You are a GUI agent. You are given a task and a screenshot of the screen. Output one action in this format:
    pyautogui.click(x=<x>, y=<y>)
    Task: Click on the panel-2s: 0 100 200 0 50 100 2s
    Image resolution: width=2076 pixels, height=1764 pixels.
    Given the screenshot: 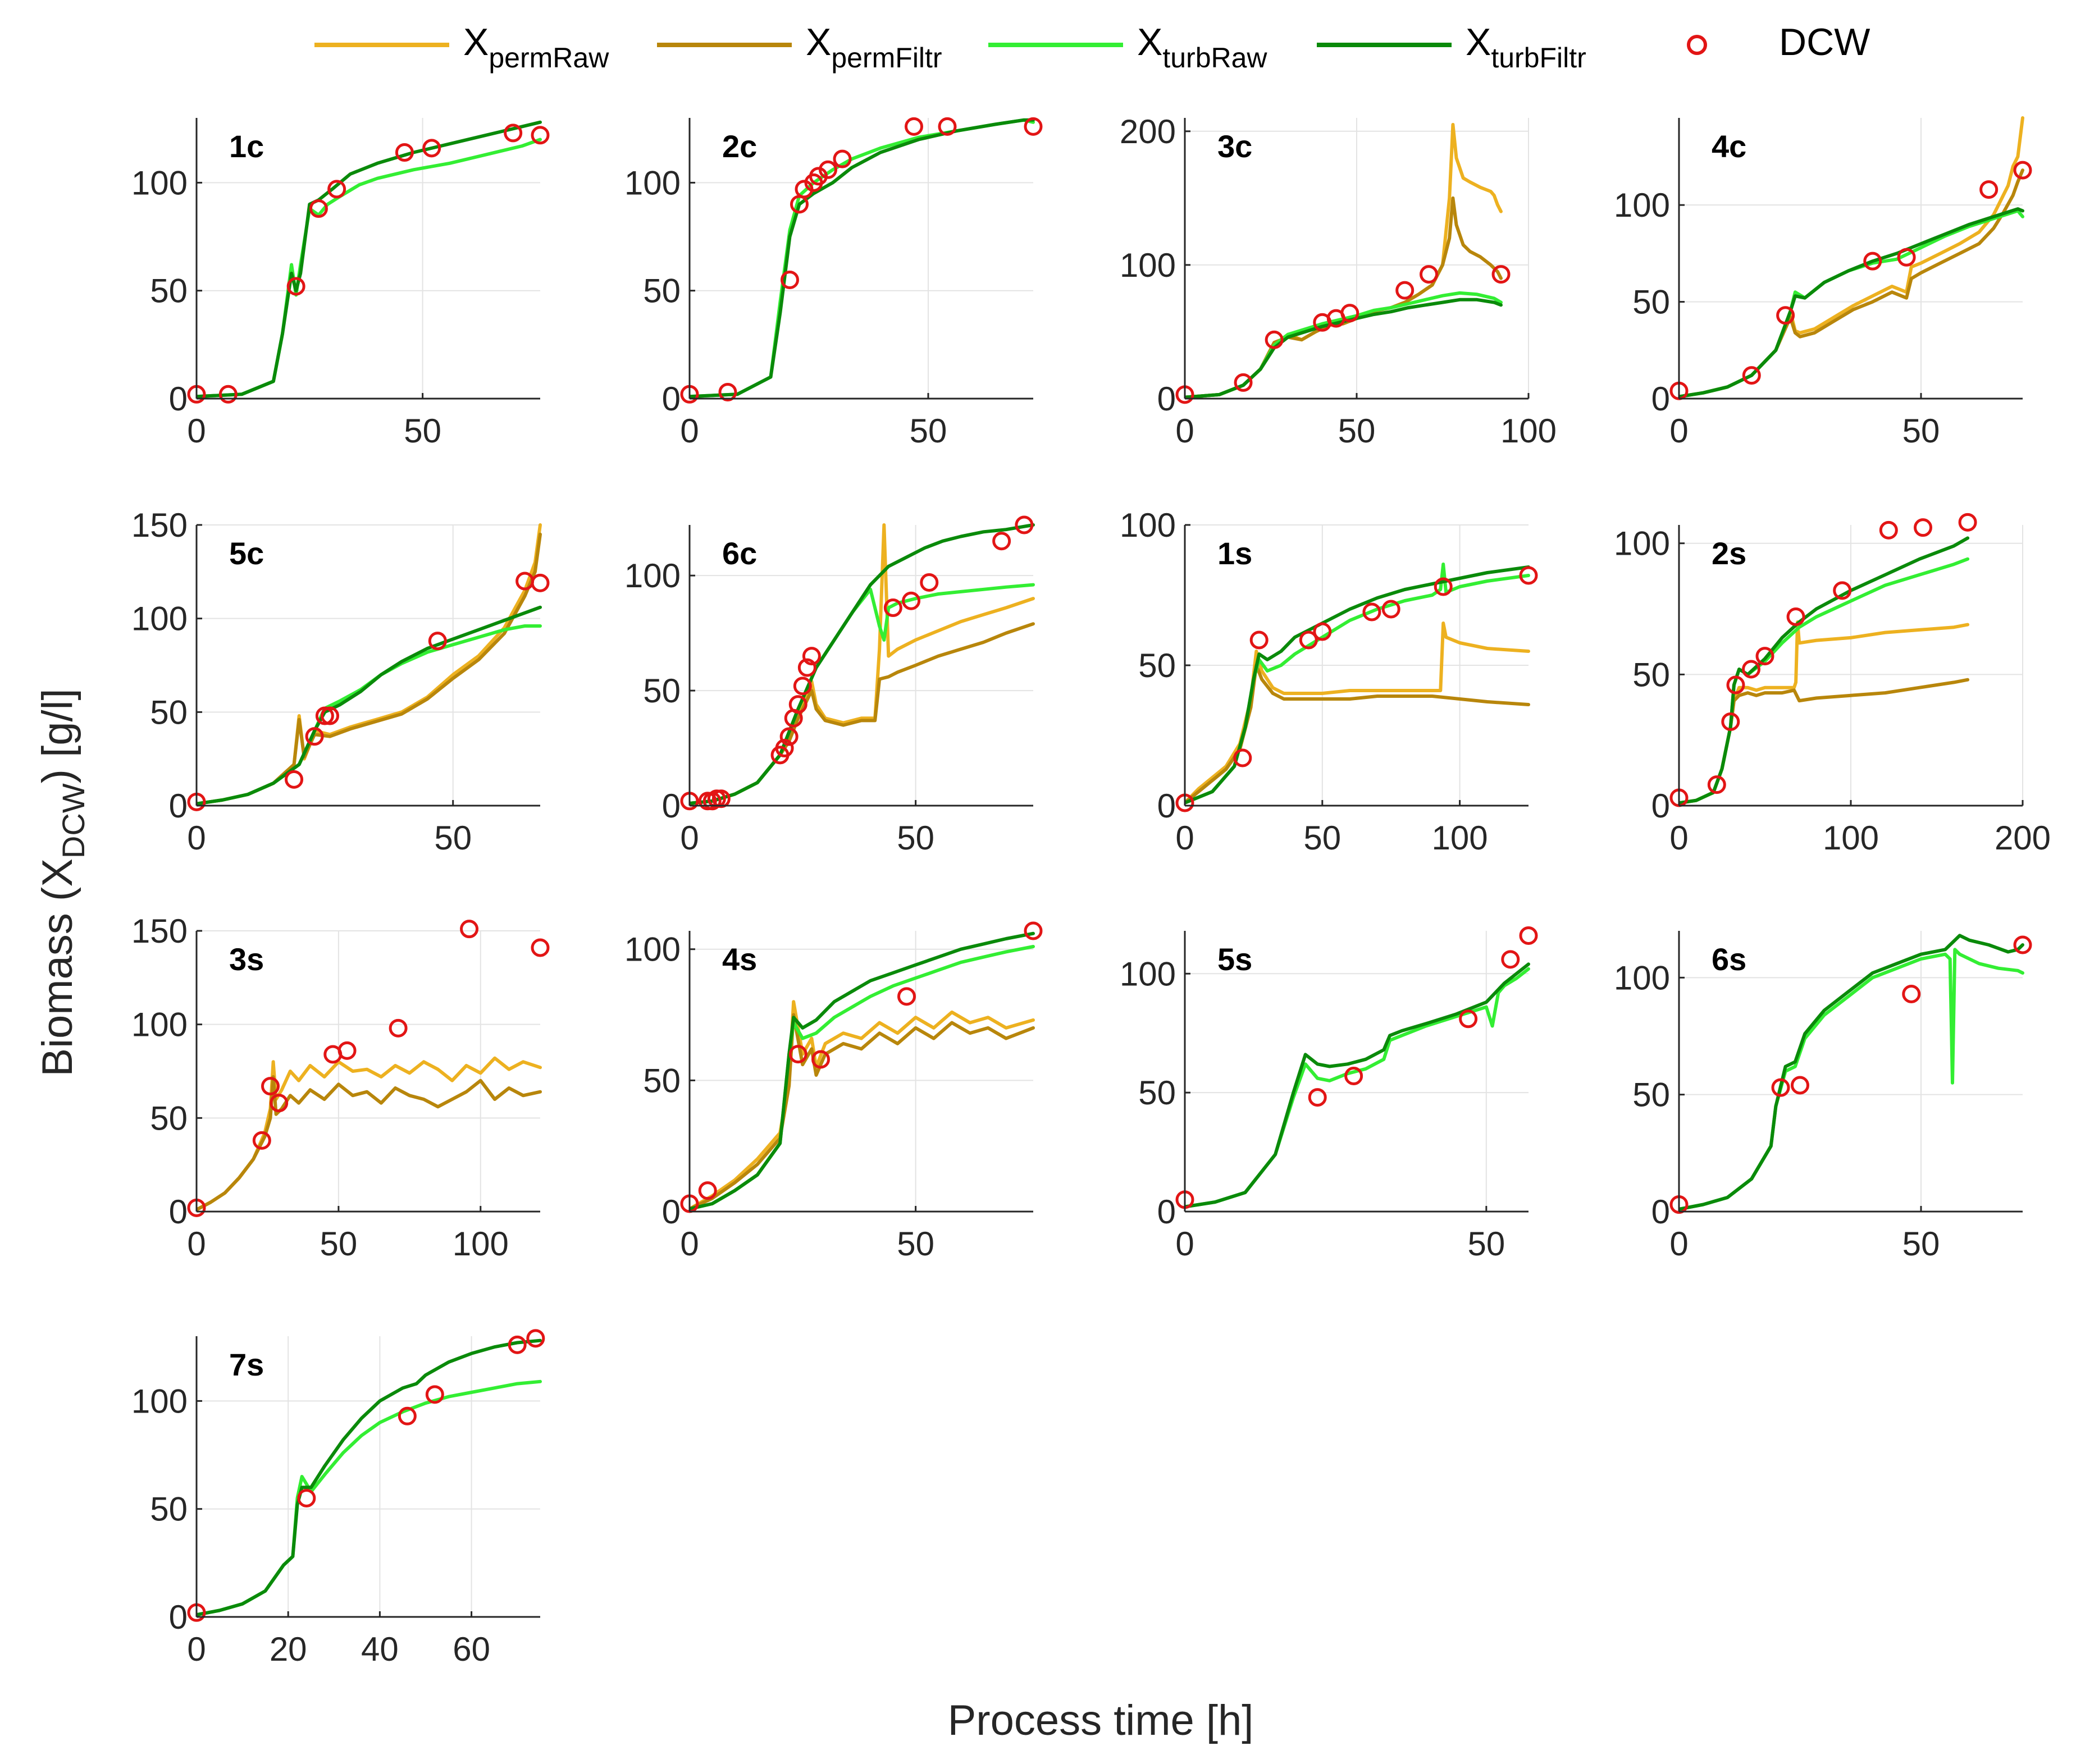 What is the action you would take?
    pyautogui.click(x=1832, y=685)
    